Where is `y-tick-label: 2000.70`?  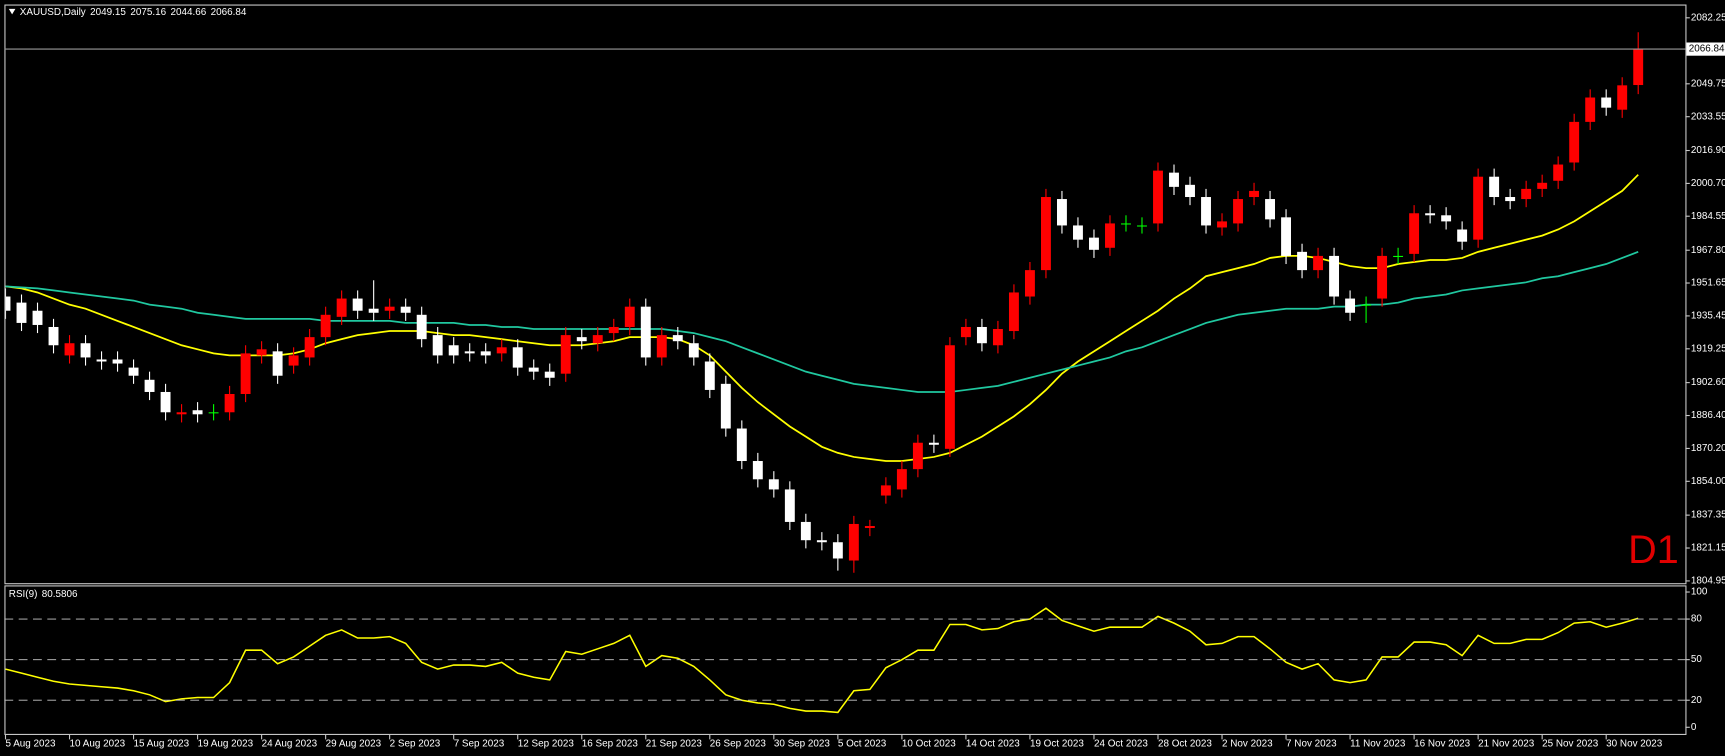
y-tick-label: 2000.70 is located at coordinates (1708, 183).